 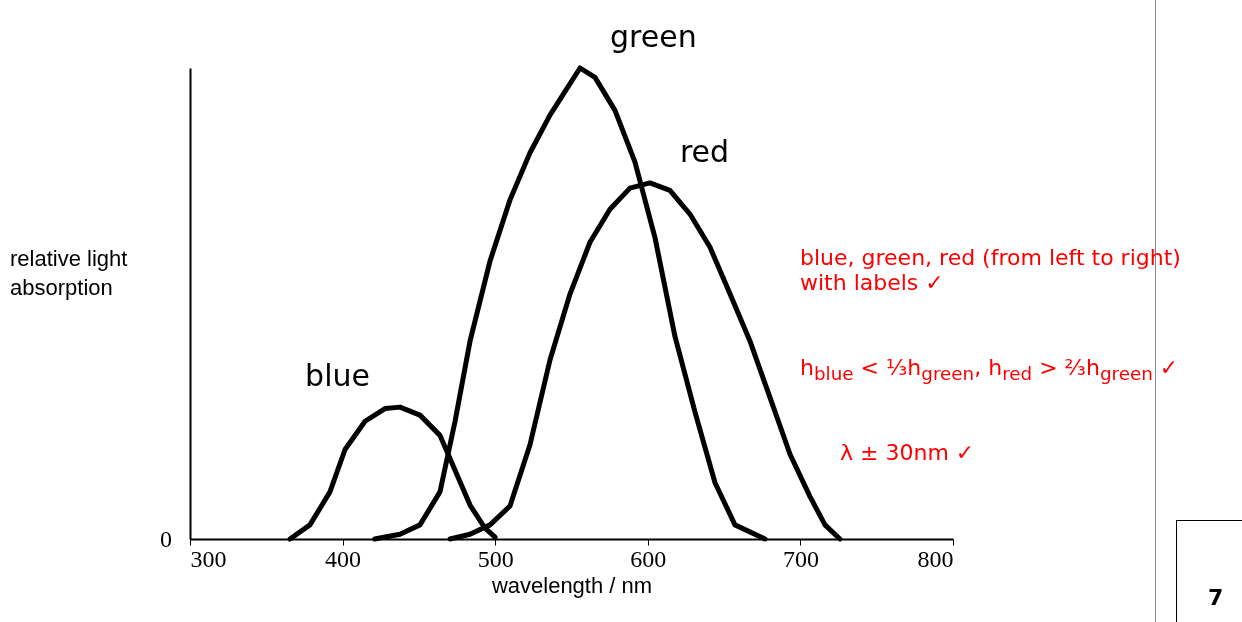 What do you see at coordinates (989, 370) in the screenshot?
I see `text: h$_{blue}$ < ⅓h$_{green}$, h$_{red}$ > ⅔h$_{green}$ ✓` at bounding box center [989, 370].